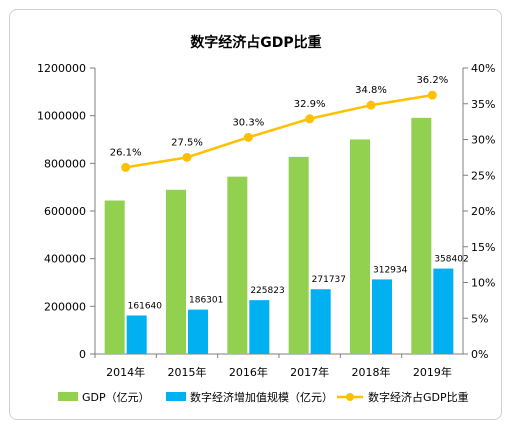  I want to click on x-tick-label: 2019年, so click(432, 372).